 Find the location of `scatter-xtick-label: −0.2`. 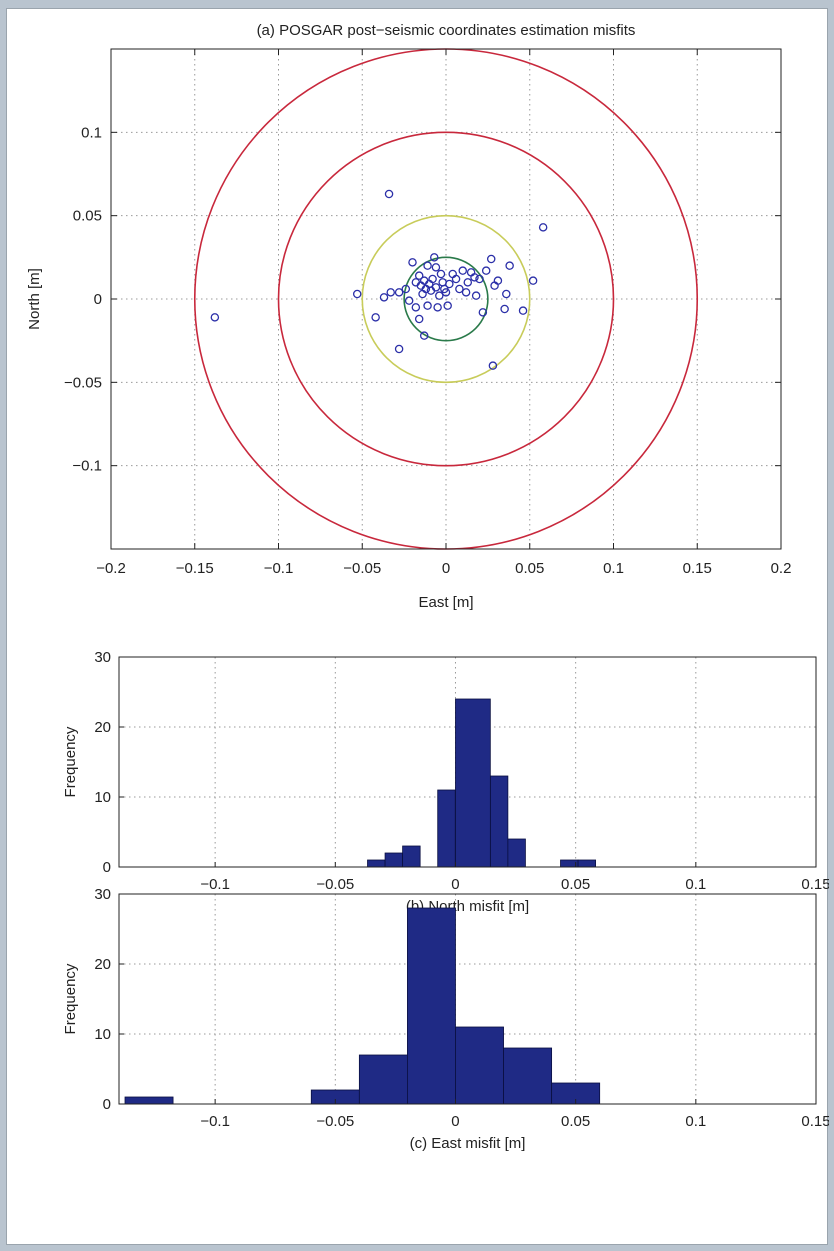

scatter-xtick-label: −0.2 is located at coordinates (111, 568).